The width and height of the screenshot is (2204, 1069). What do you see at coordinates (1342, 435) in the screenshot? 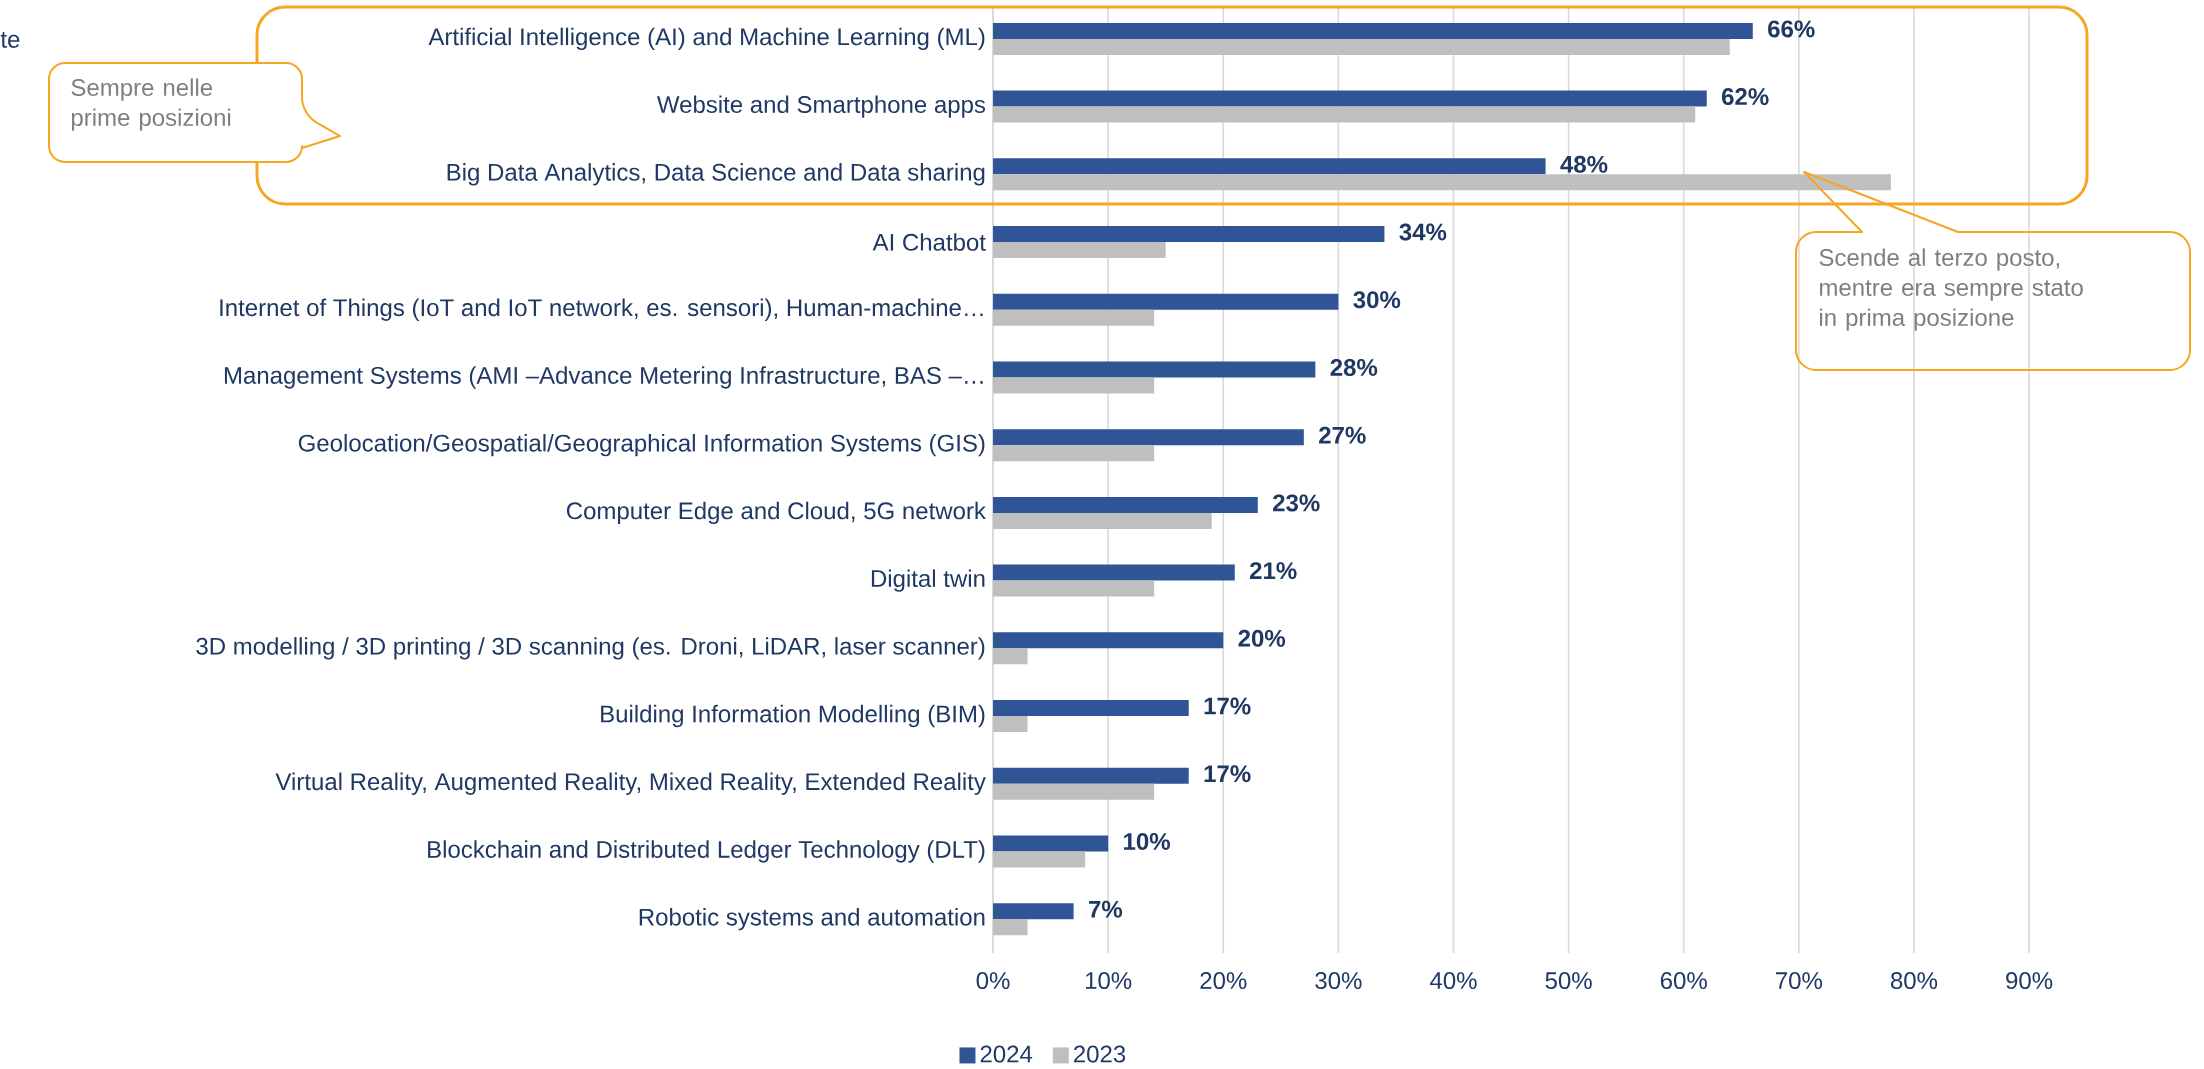
I see `data-label: 27%` at bounding box center [1342, 435].